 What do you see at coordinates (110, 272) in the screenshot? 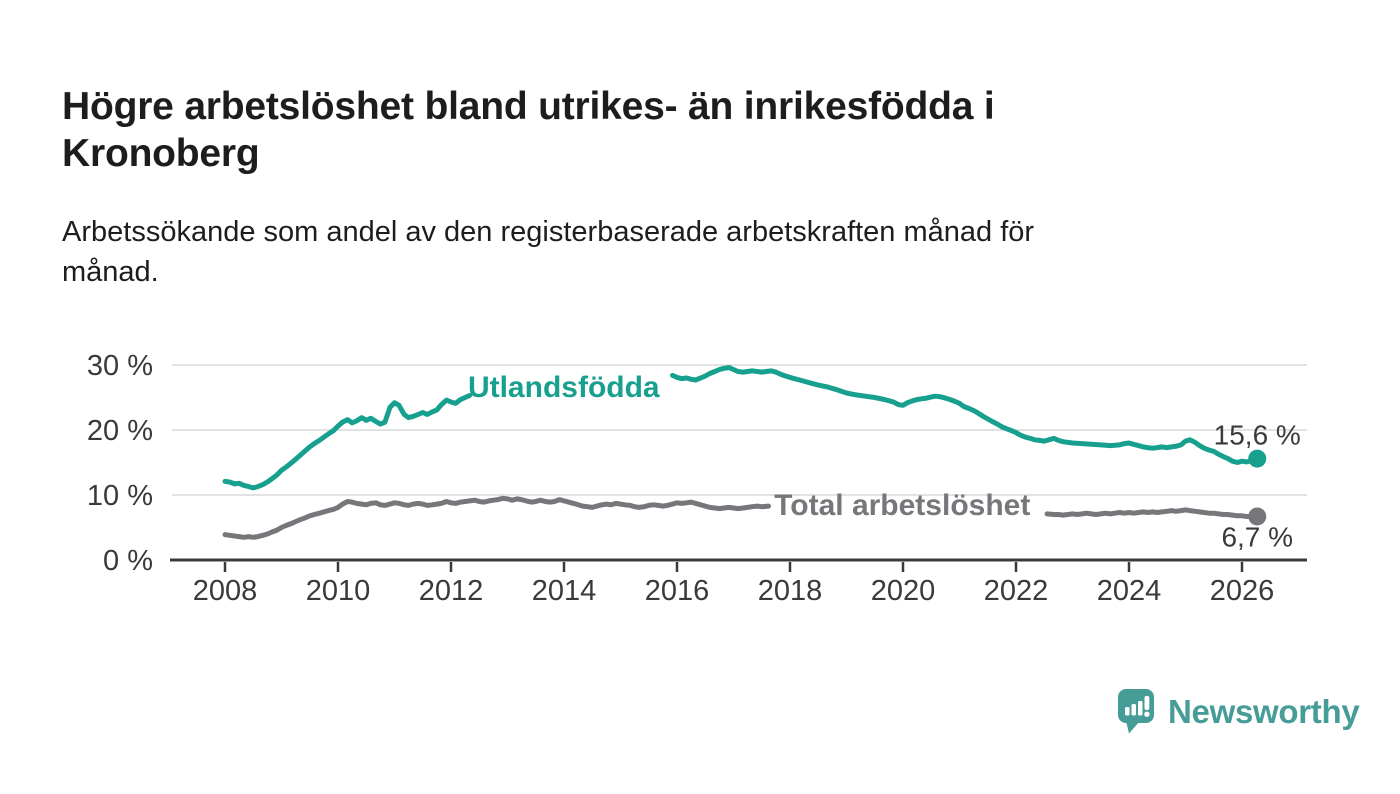
I see `chart-subtitle-line-2: månad.` at bounding box center [110, 272].